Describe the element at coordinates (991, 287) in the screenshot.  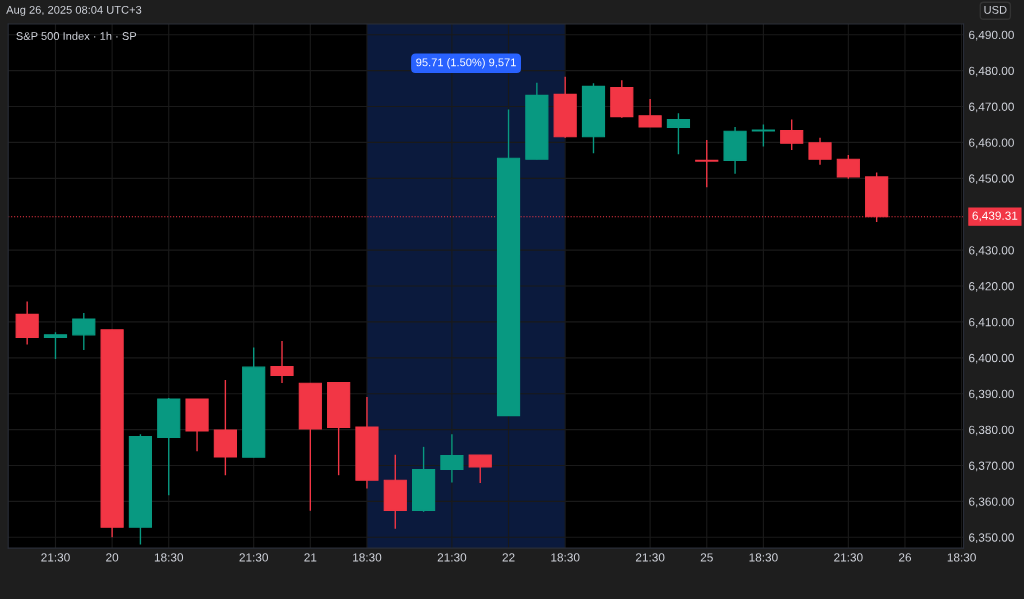
I see `y-tick-label: 6,420.00` at that location.